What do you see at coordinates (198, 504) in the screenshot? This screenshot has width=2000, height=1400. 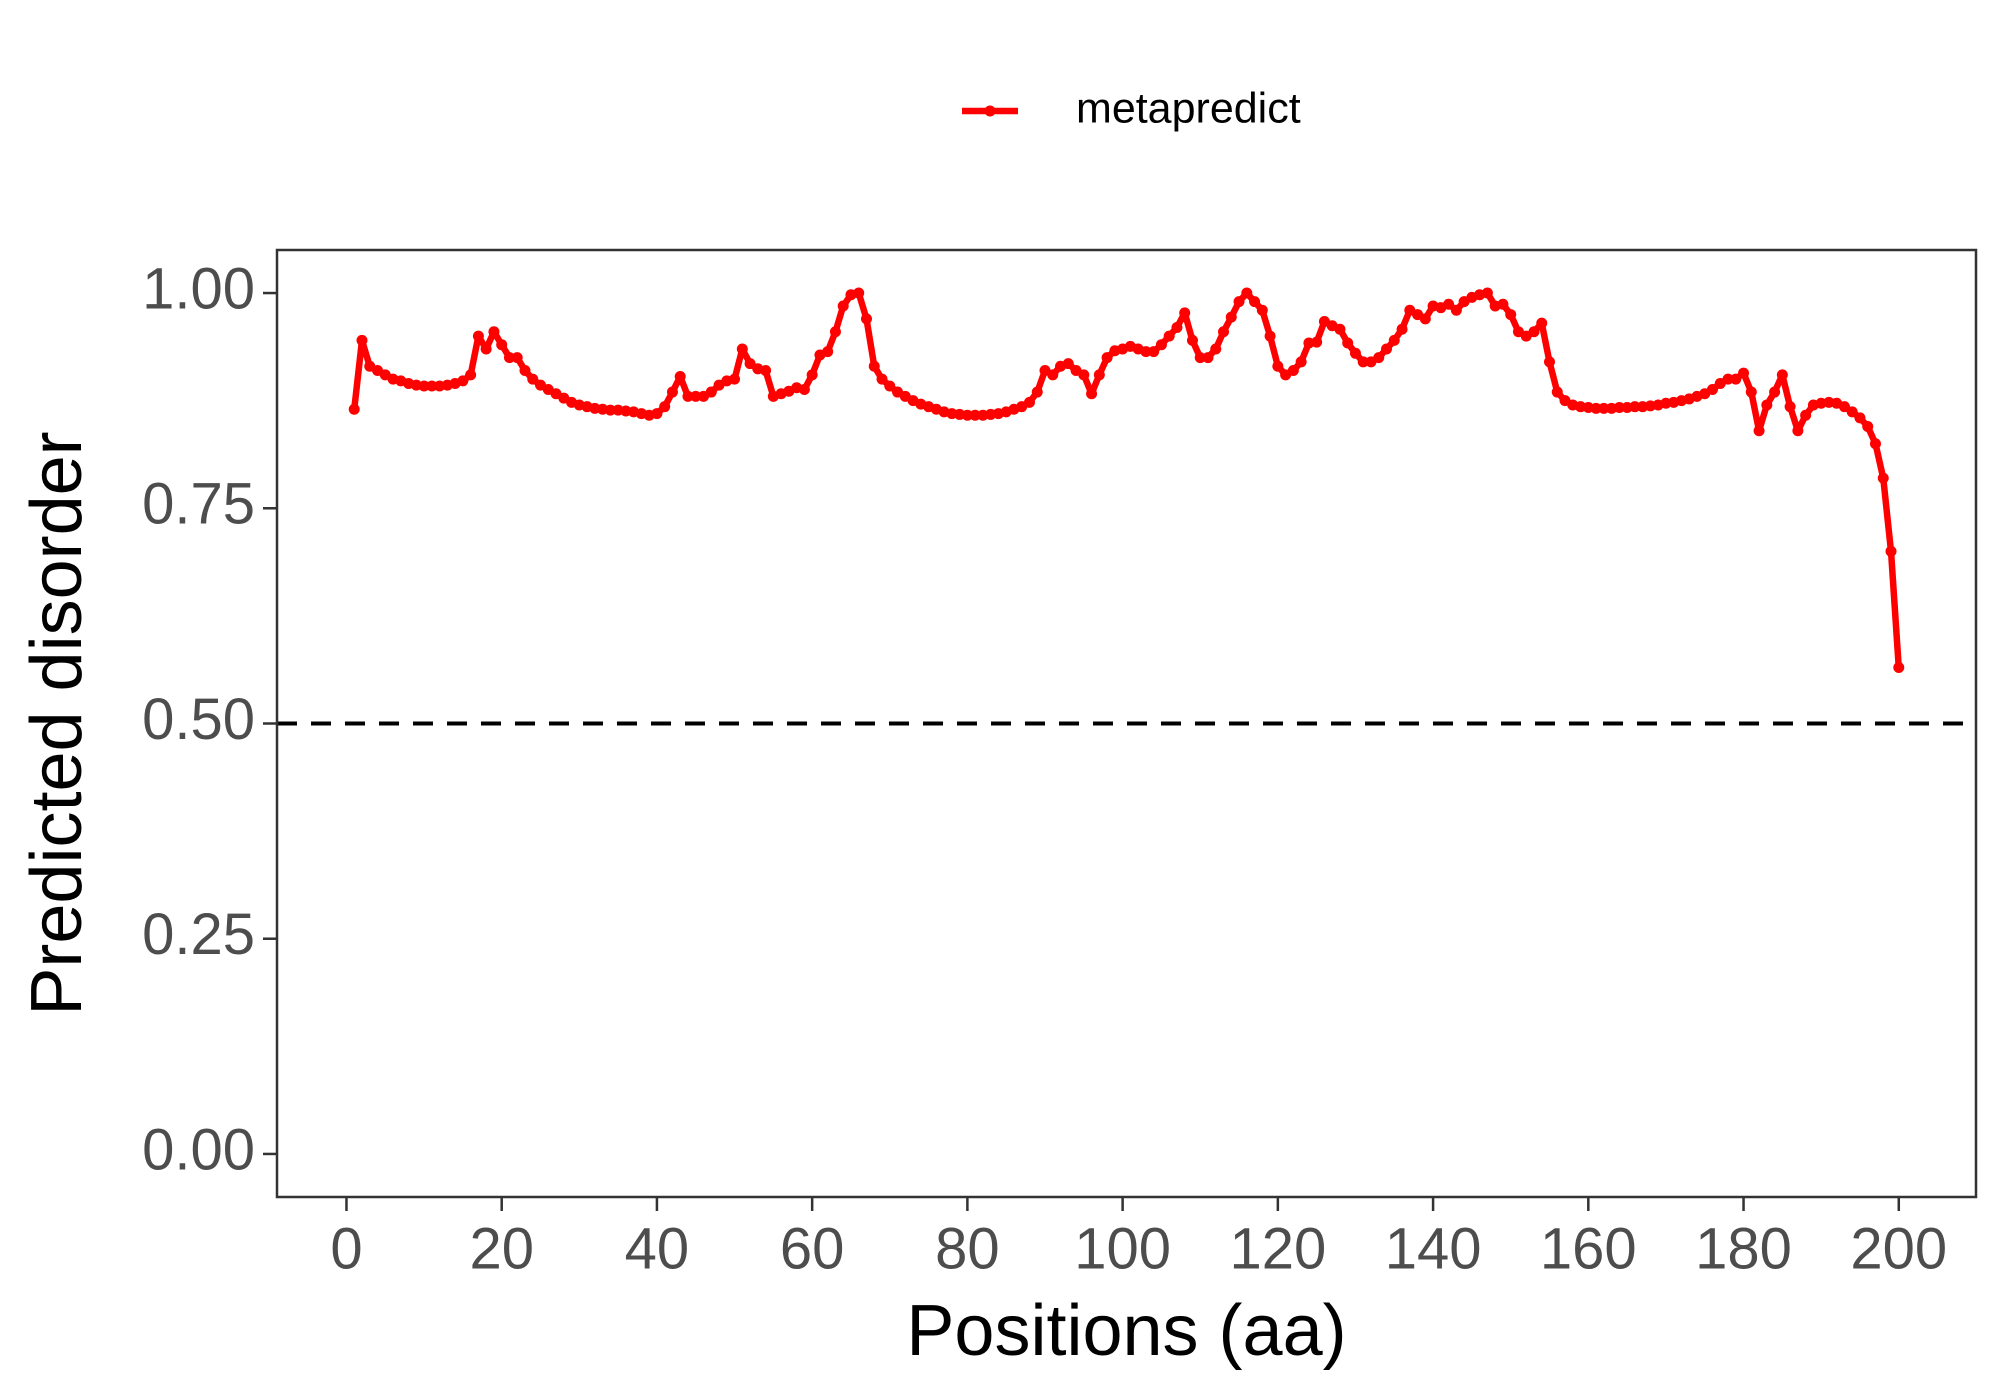 I see `y-tick-label: 0.75` at bounding box center [198, 504].